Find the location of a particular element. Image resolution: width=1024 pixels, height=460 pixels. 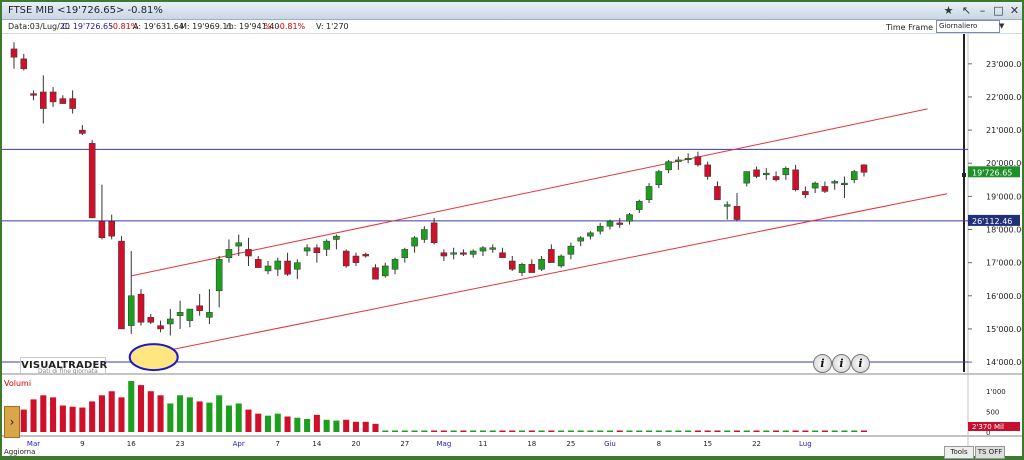

info-button-2: i is located at coordinates (841, 363).